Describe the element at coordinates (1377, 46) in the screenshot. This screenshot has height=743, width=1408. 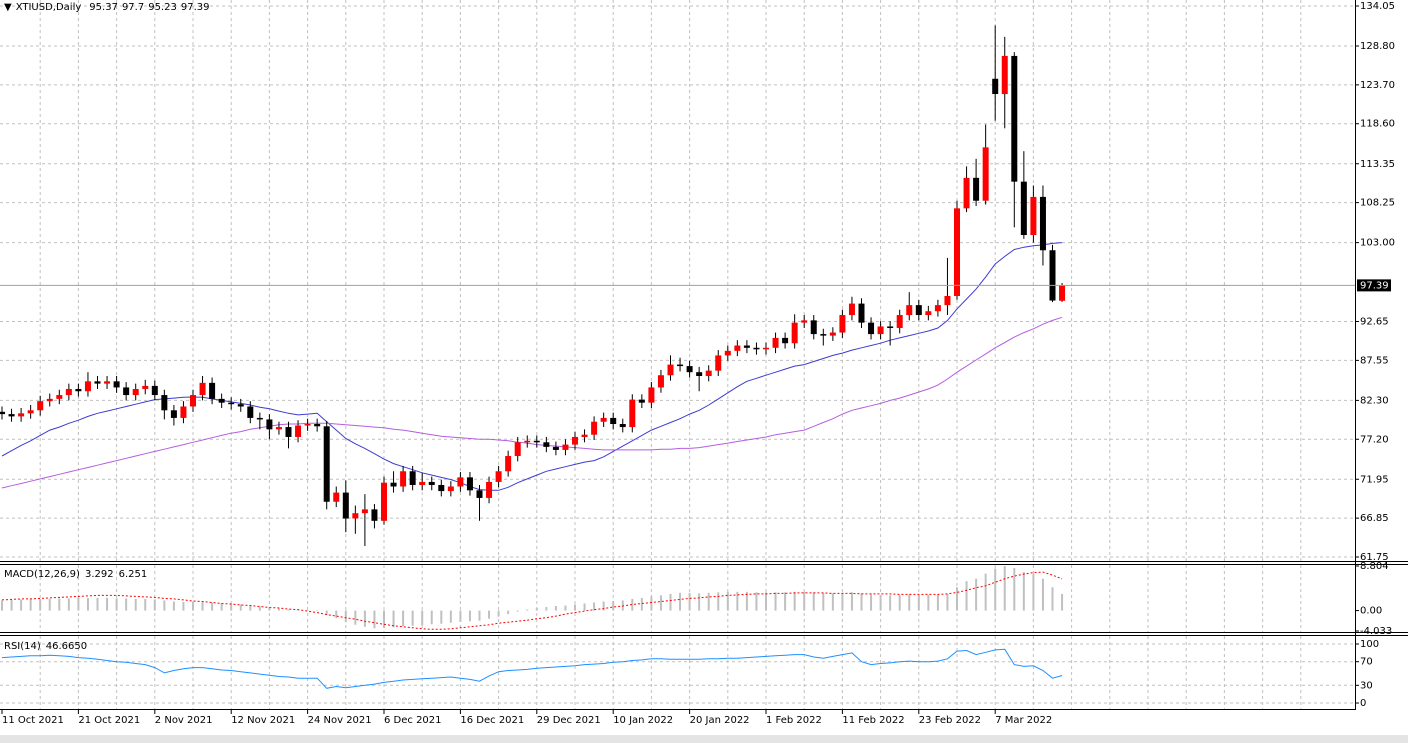
I see `y-tick-label: 128.80` at that location.